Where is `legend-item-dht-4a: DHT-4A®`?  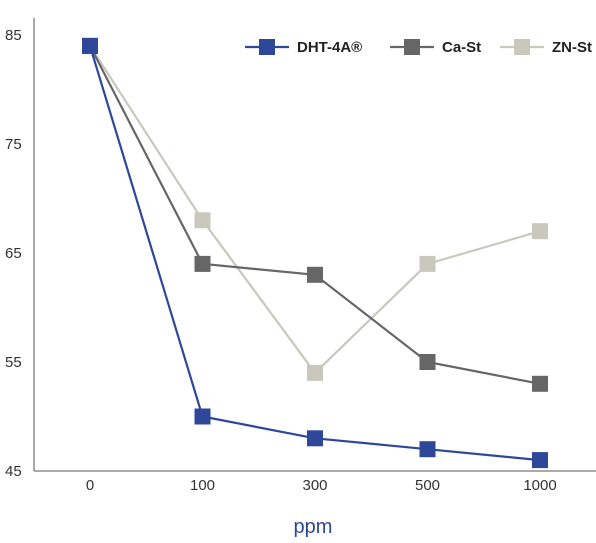 legend-item-dht-4a: DHT-4A® is located at coordinates (303, 47).